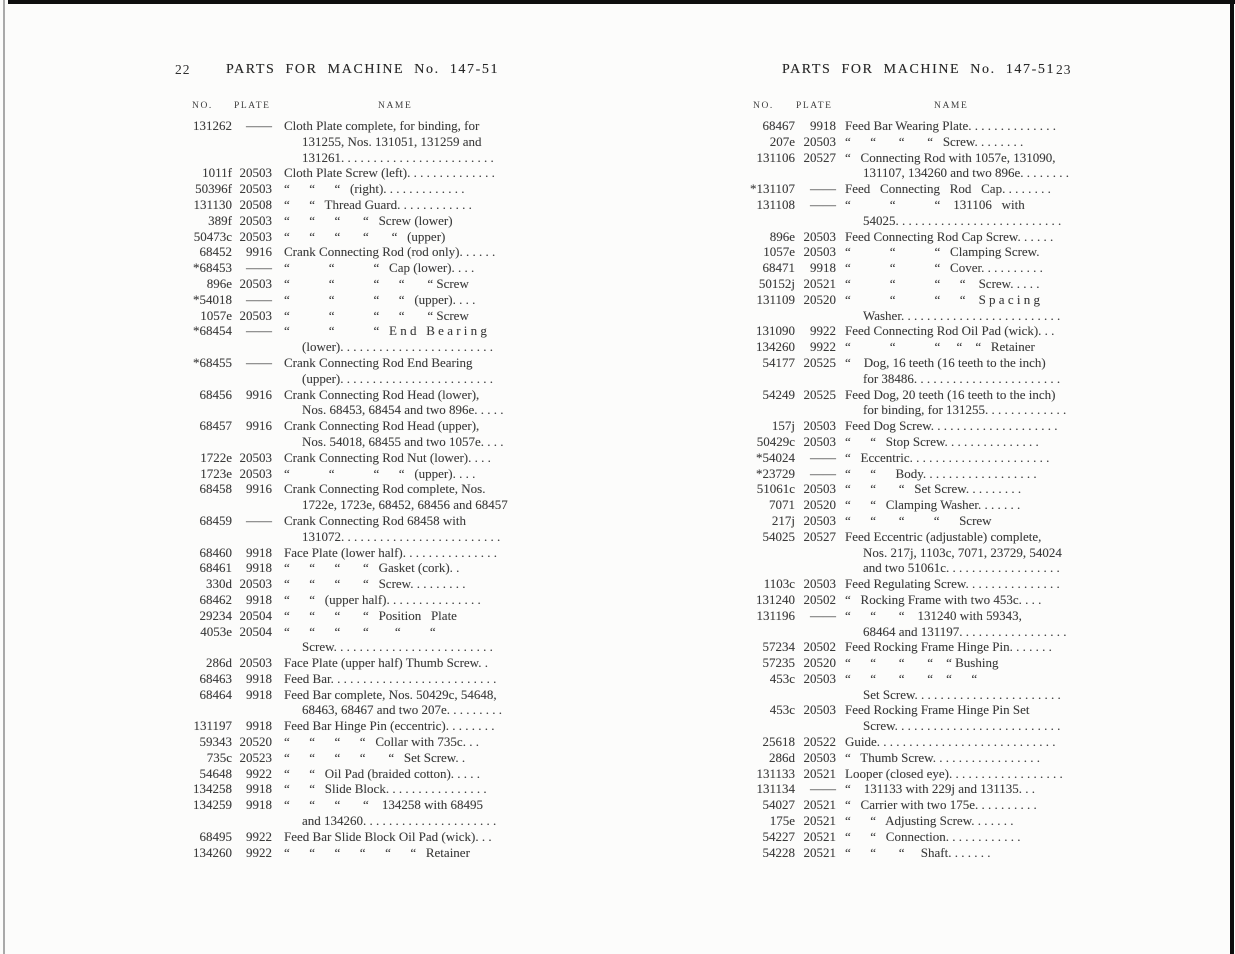  Describe the element at coordinates (355, 316) in the screenshot. I see `table-row: 1057e 20503 “ “ “ “ “ Screw` at that location.